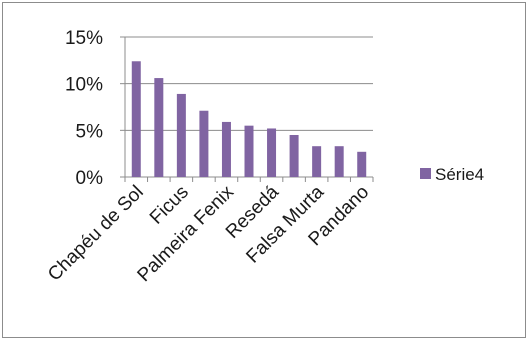  What do you see at coordinates (96, 234) in the screenshot?
I see `x-category-label: Chapéu de Sol` at bounding box center [96, 234].